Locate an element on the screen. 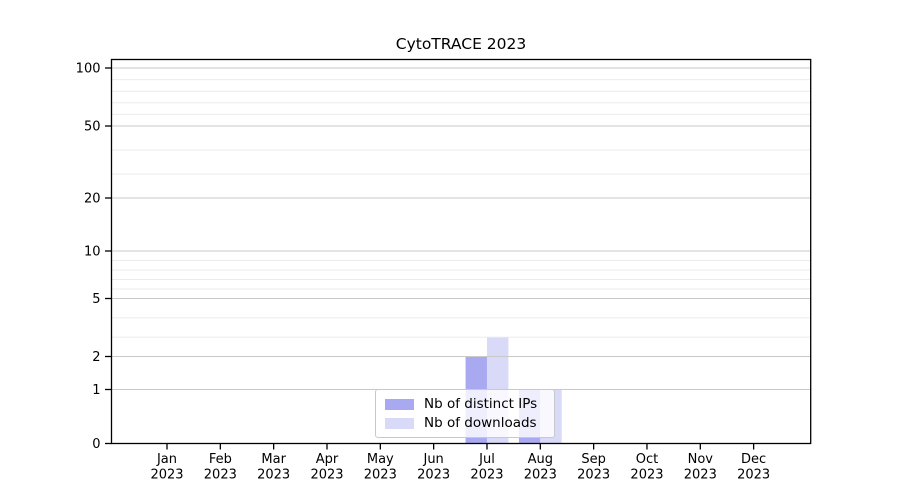  x-tick-label-month: Dec is located at coordinates (753, 459).